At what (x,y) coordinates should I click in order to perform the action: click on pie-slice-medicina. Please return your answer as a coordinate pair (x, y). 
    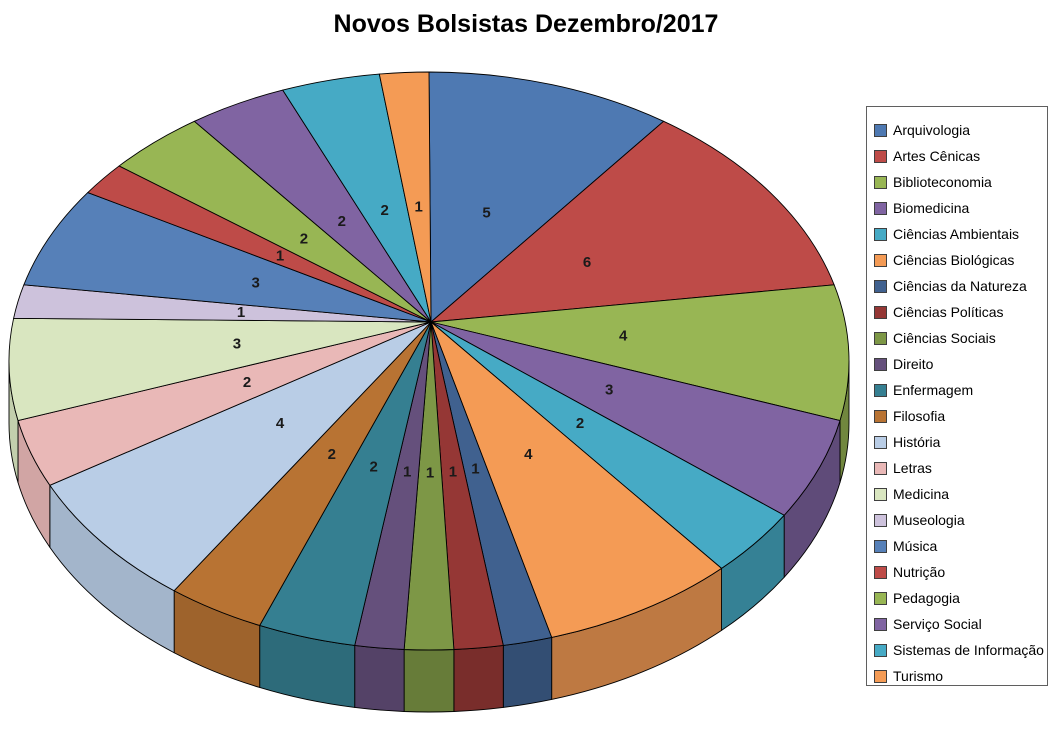
    Looking at the image, I should click on (220, 369).